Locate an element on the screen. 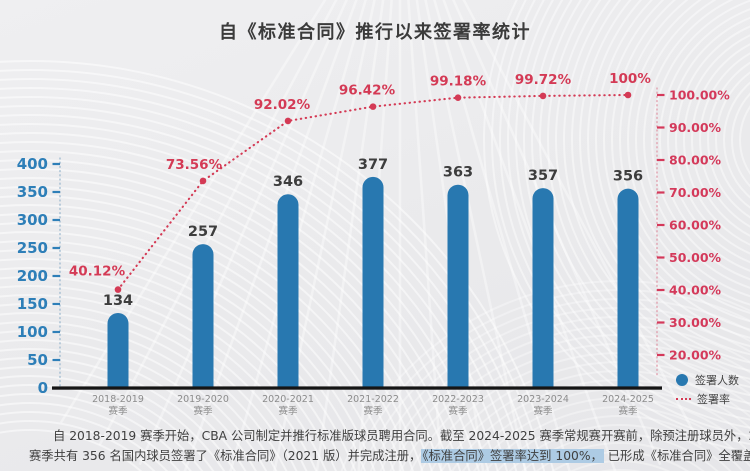  right-axis-tick-label: 70.00% is located at coordinates (695, 192).